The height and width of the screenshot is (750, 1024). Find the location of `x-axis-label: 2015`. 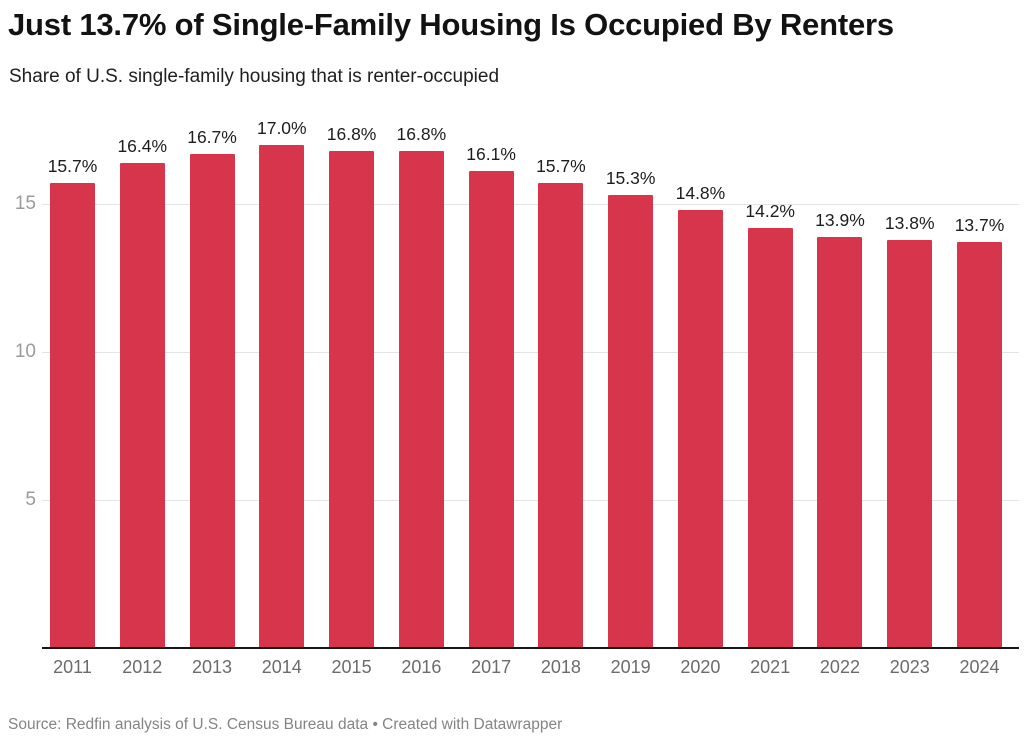

x-axis-label: 2015 is located at coordinates (351, 667).